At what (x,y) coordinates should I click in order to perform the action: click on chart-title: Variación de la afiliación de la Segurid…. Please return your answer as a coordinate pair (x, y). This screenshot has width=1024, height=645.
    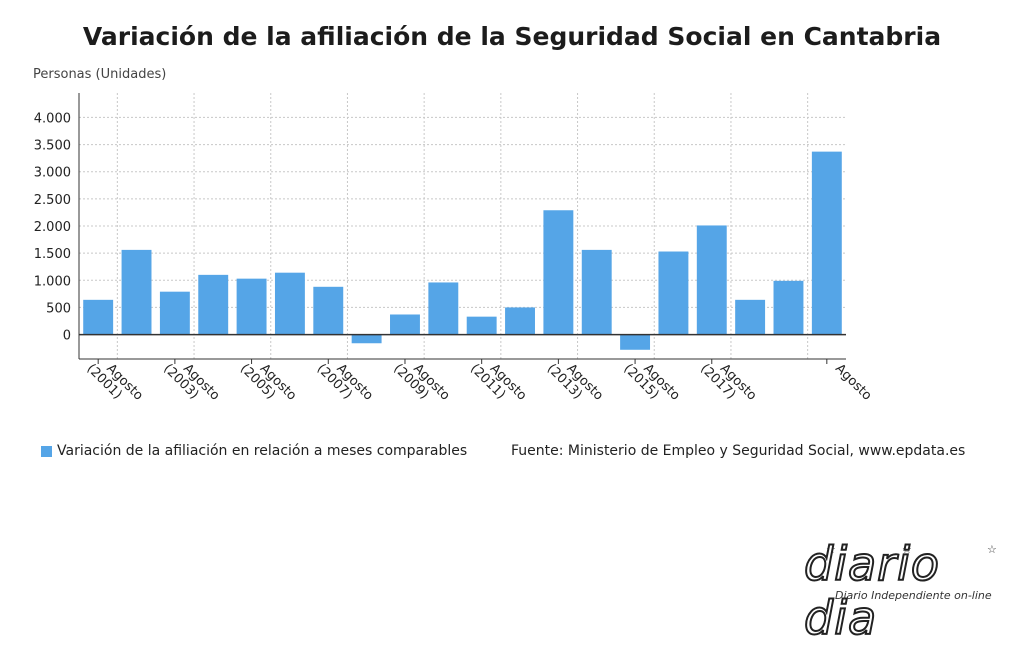
    Looking at the image, I should click on (512, 36).